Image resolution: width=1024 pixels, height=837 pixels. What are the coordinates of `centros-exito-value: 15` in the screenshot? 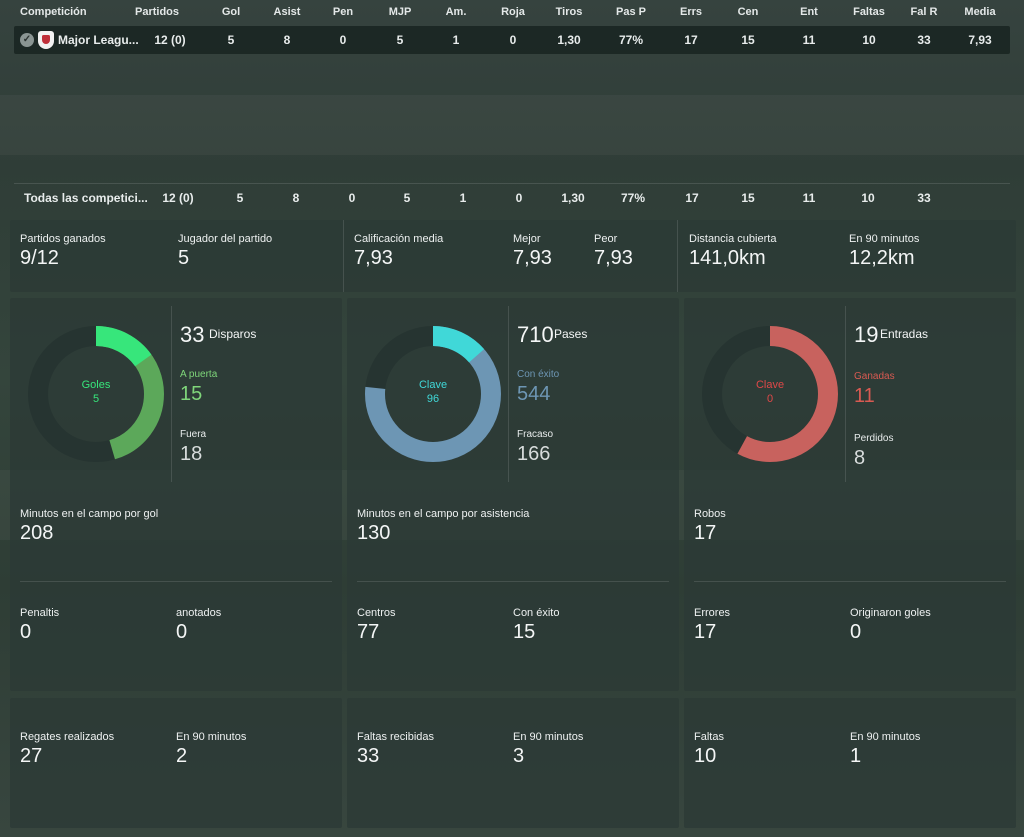 It's located at (524, 632).